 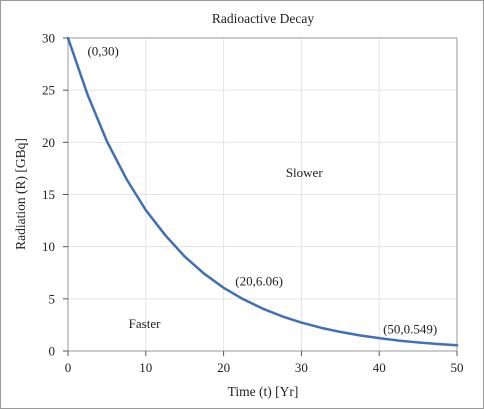 I want to click on y-axis-title: Radiation (R) [GBq], so click(x=20, y=194).